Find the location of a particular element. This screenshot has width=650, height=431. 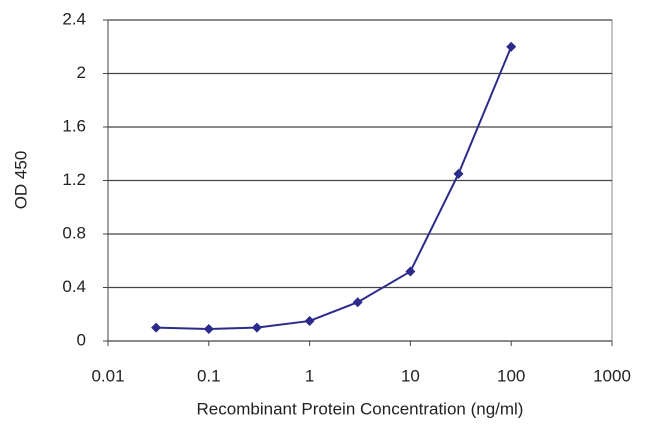

y-tick-label: 1.6 is located at coordinates (74, 125).